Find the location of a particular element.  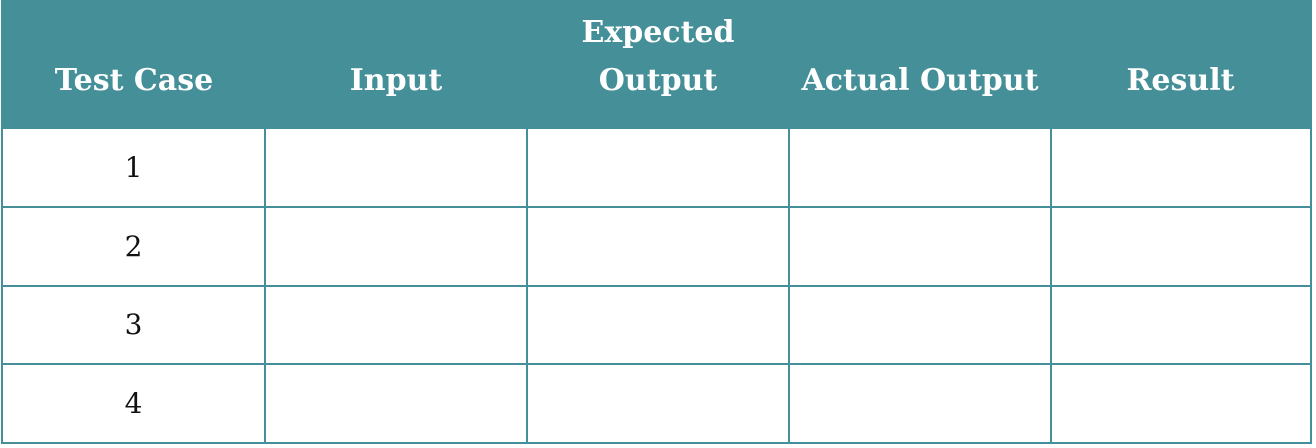

test-case-cell: 2 is located at coordinates (134, 246).